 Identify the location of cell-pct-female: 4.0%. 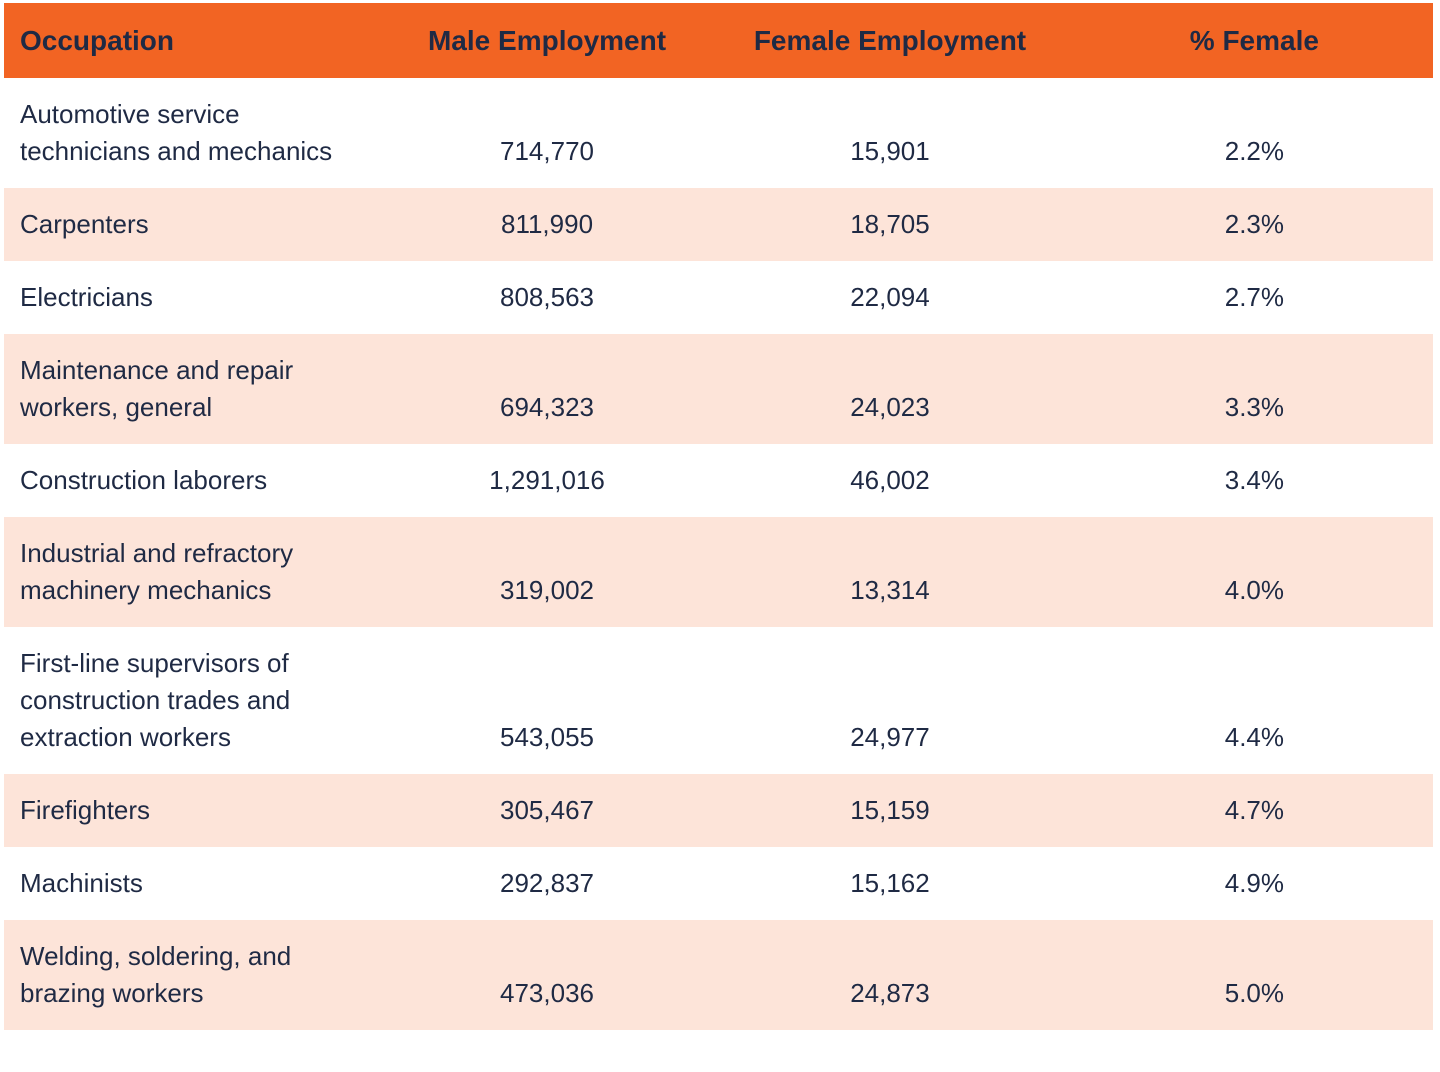
(1254, 572).